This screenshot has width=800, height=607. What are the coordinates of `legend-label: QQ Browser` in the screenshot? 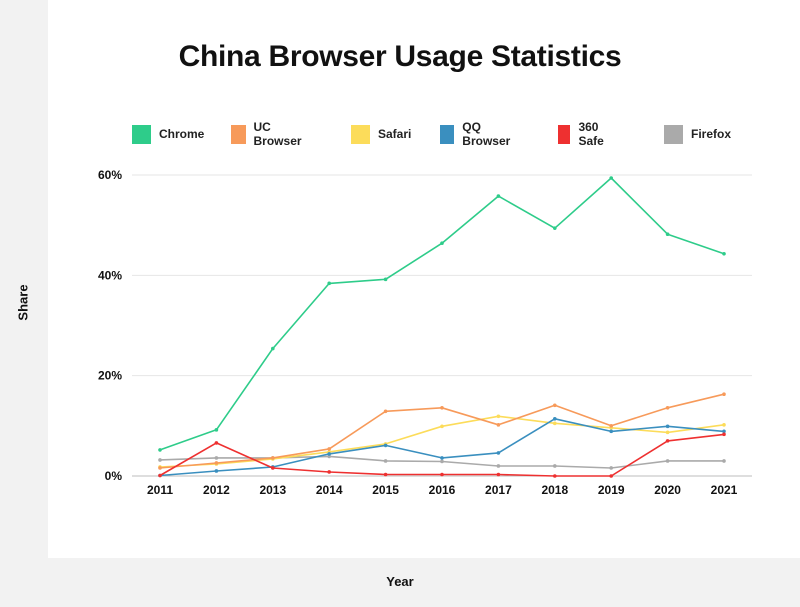 It's located at (486, 134).